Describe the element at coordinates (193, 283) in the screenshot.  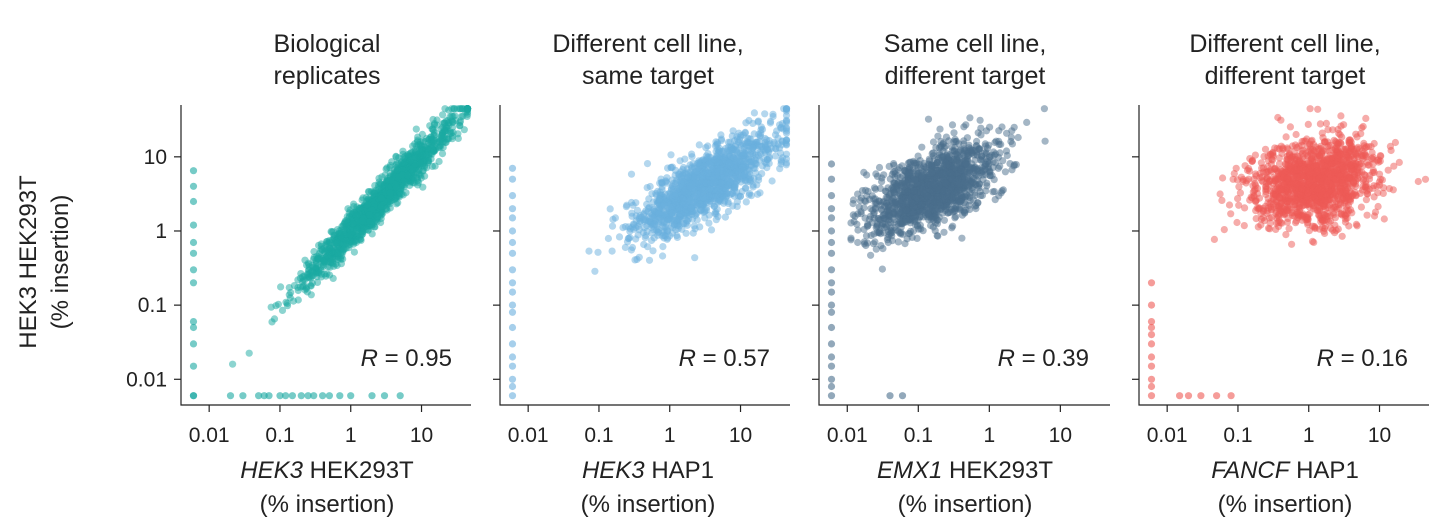
I see `panel-1-edge-point` at that location.